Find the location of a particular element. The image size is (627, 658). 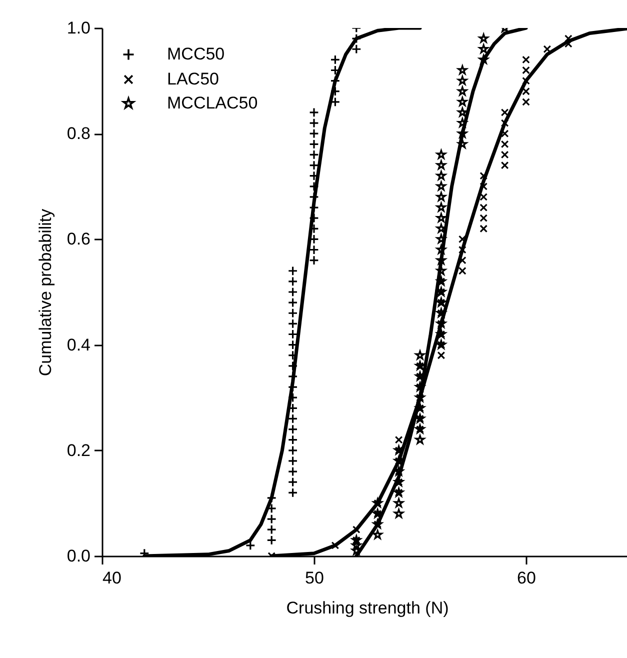

legend-label: MCC50 is located at coordinates (196, 54).